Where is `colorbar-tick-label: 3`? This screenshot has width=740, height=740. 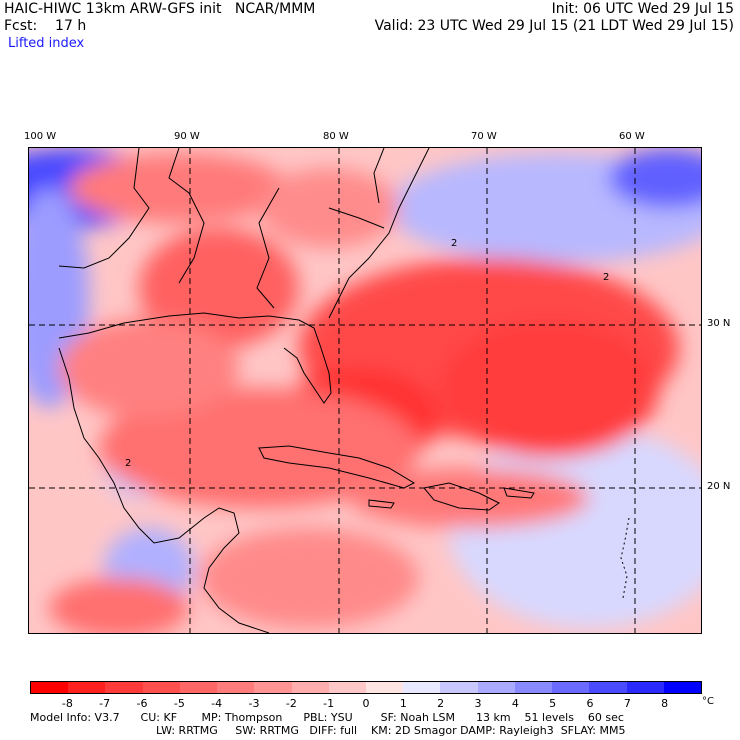
colorbar-tick-label: 3 is located at coordinates (478, 703).